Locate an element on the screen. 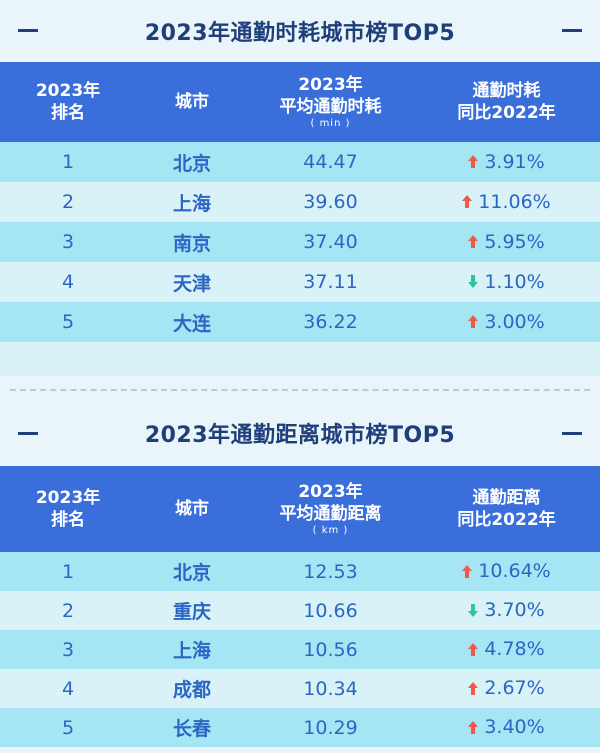 Image resolution: width=600 pixels, height=753 pixels. value-cell: 37.40 is located at coordinates (330, 242).